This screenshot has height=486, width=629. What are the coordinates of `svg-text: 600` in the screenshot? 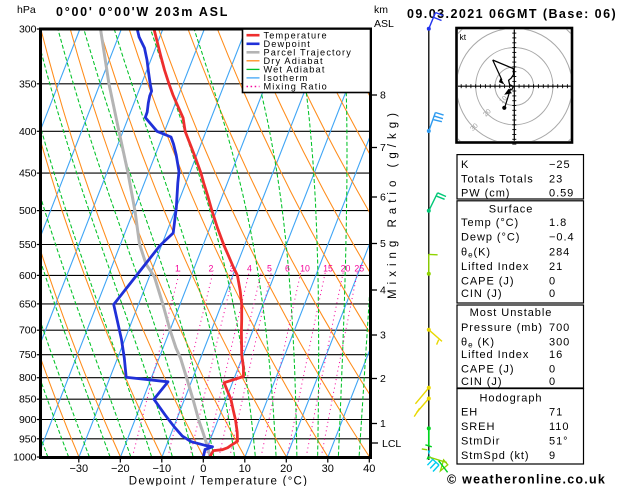 It's located at (28, 276).